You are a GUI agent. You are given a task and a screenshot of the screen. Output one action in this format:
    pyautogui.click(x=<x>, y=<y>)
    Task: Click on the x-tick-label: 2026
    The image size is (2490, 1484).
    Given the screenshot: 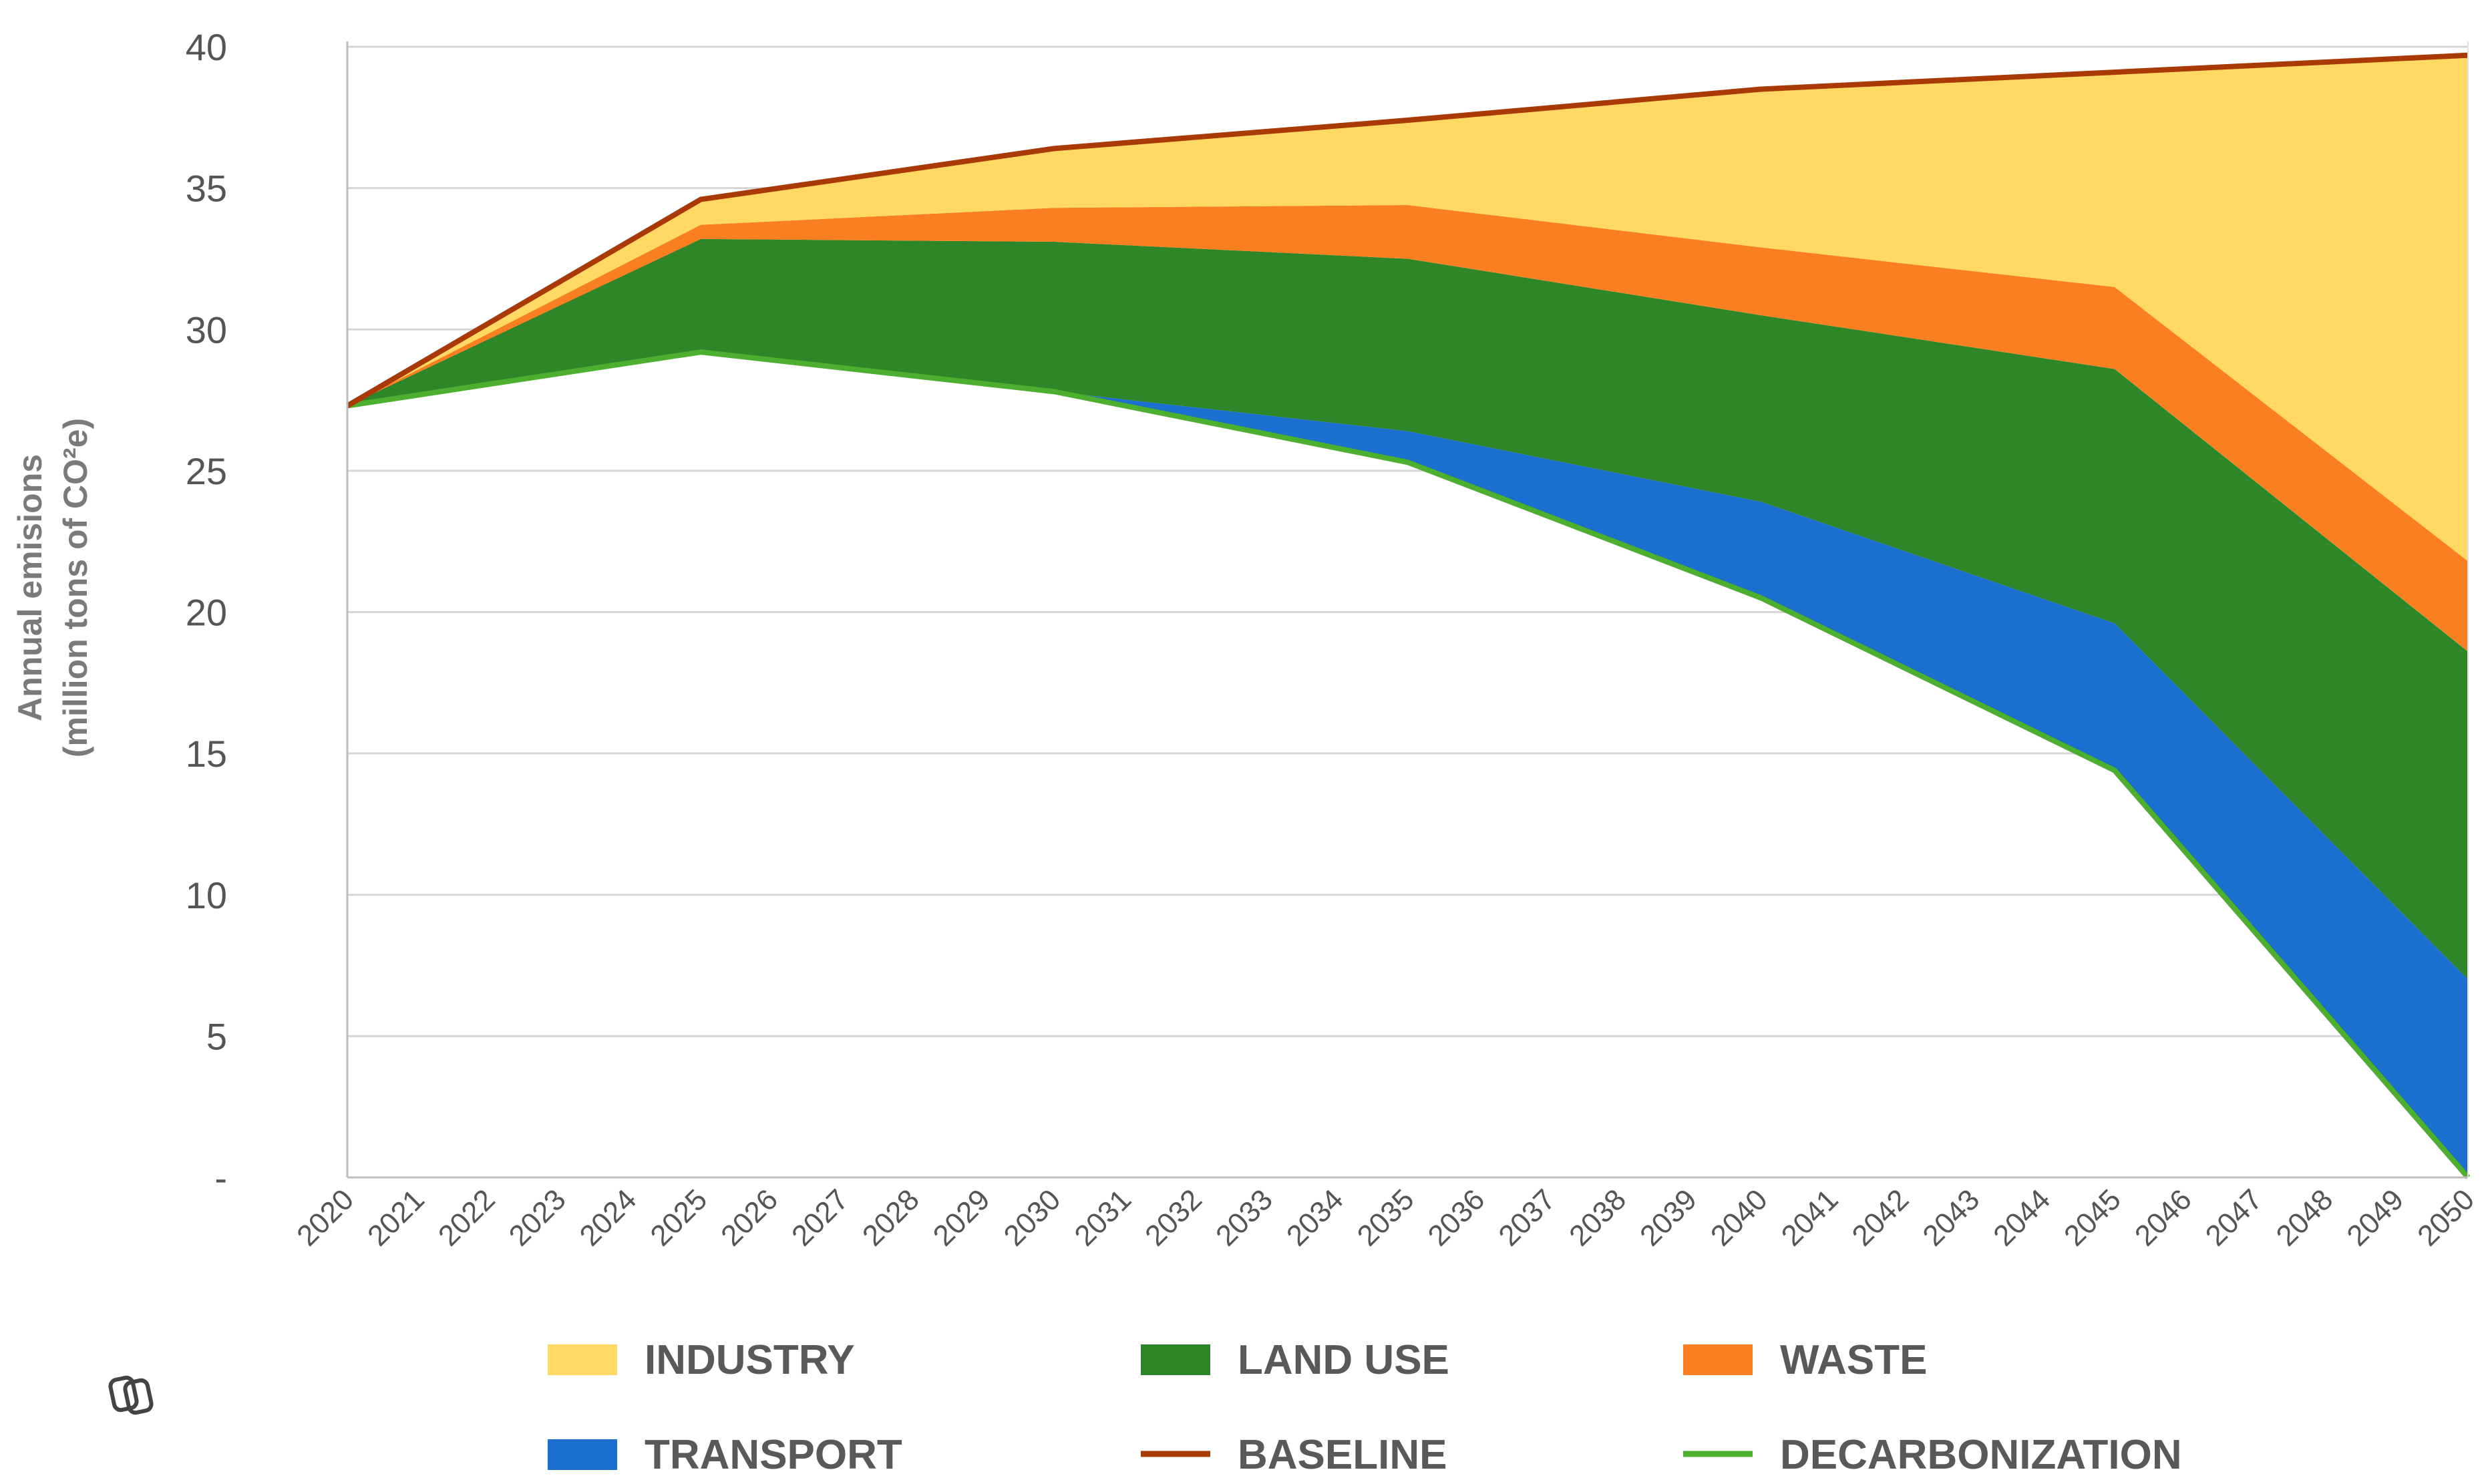 What is the action you would take?
    pyautogui.click(x=749, y=1217)
    